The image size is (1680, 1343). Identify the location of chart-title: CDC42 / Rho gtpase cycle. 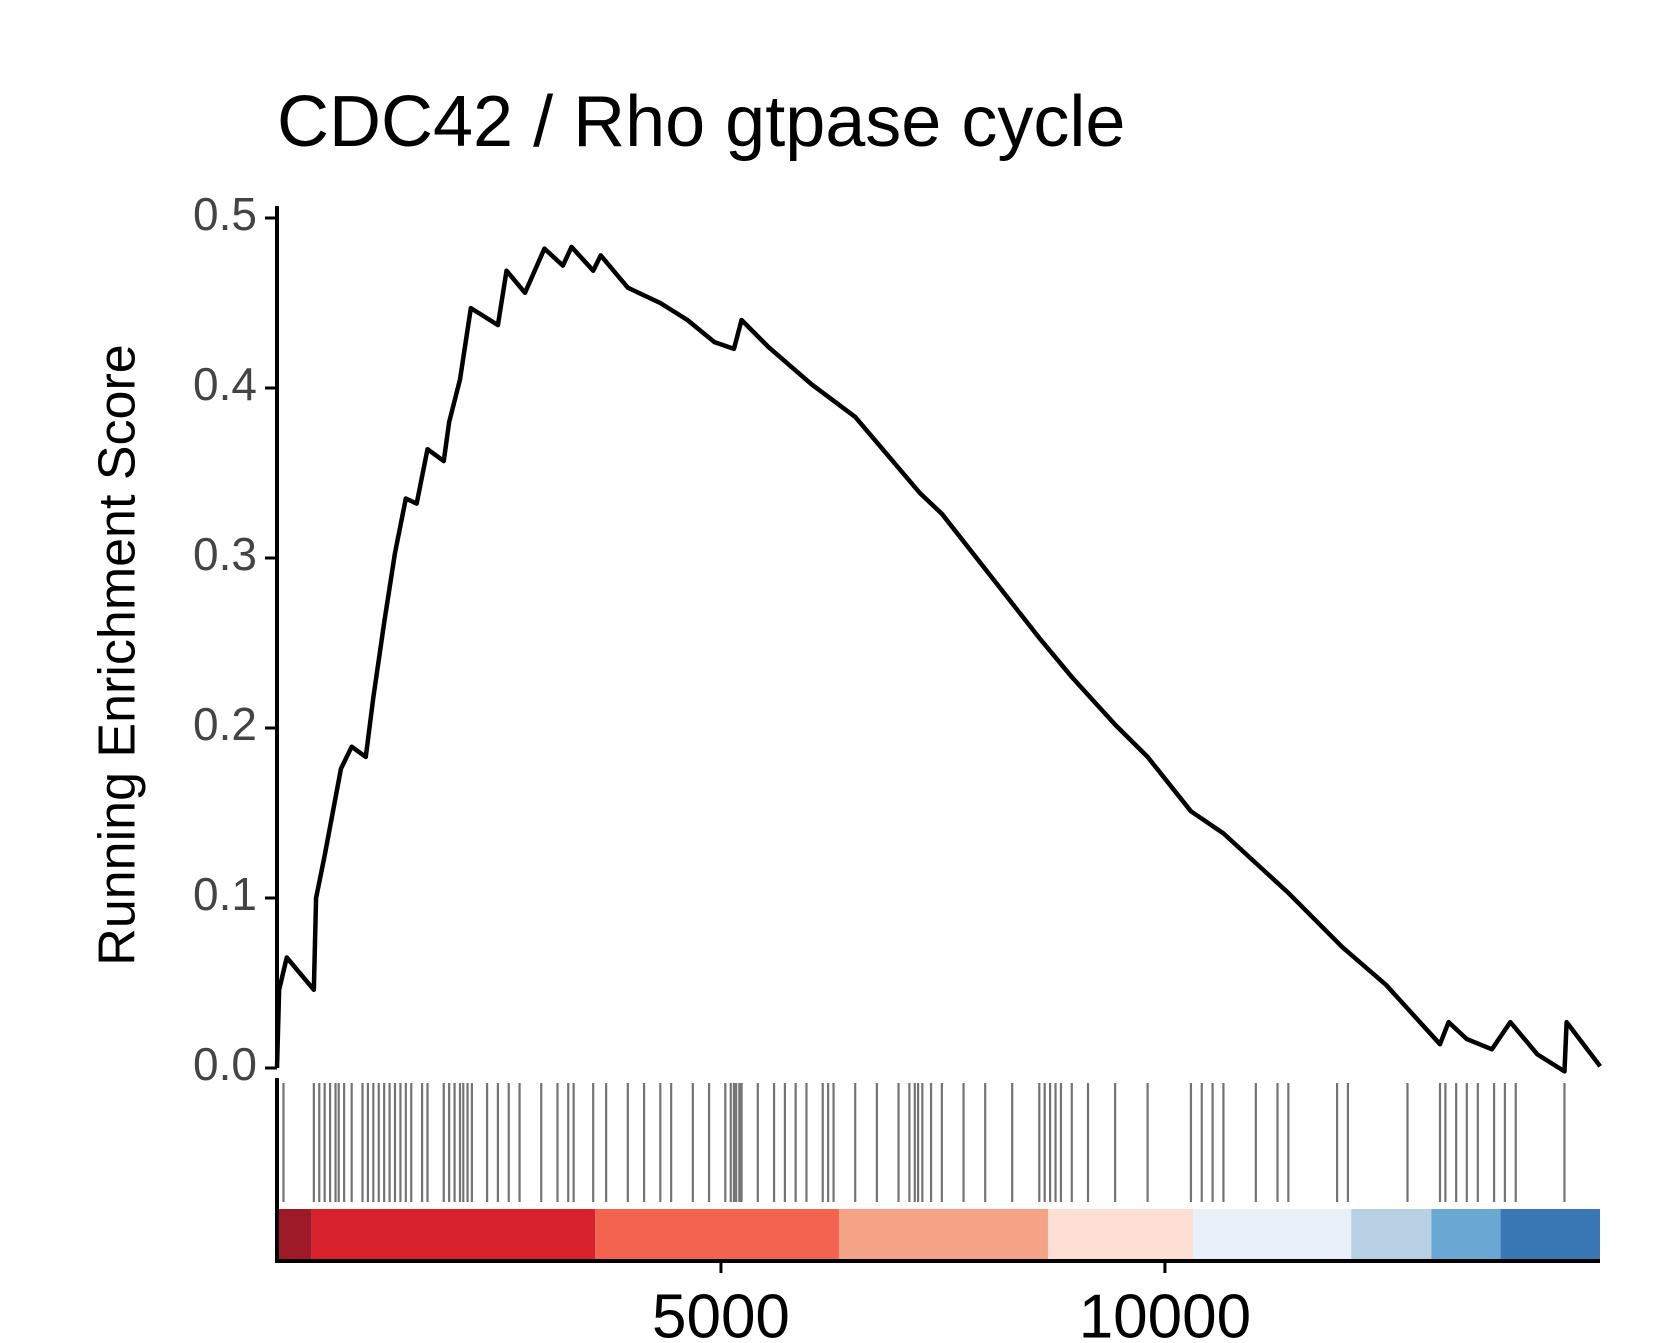
(701, 122).